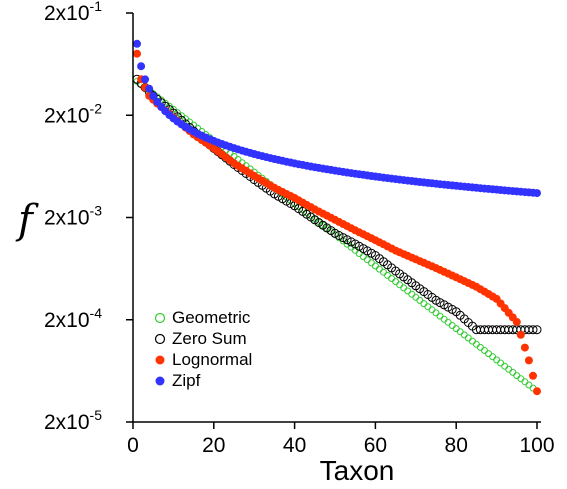 The height and width of the screenshot is (489, 567). I want to click on x-tick-label: 60, so click(375, 445).